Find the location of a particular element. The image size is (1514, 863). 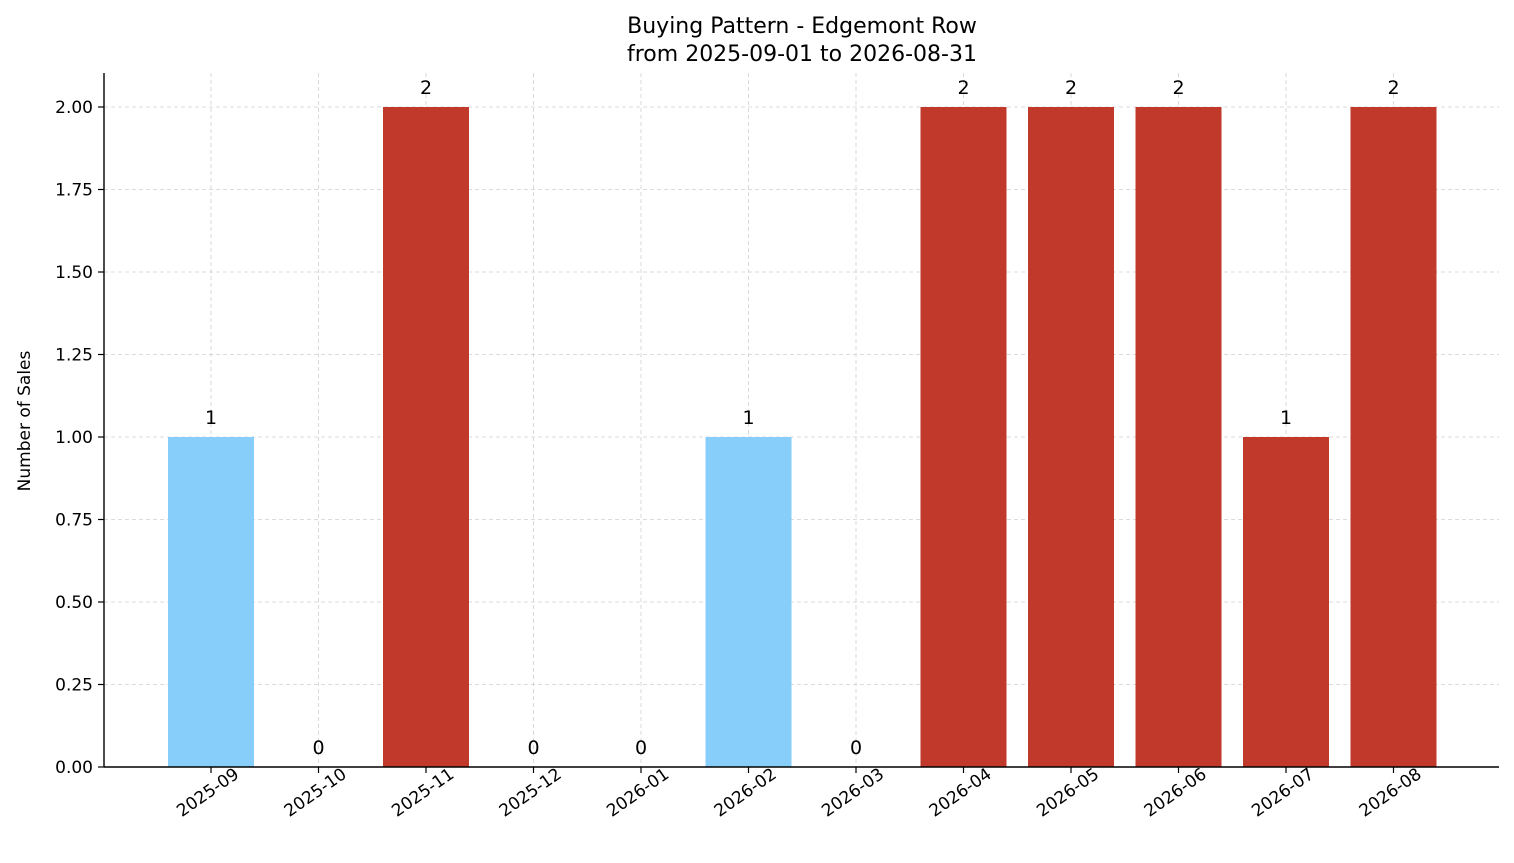

x-tick-label: 2025-10 is located at coordinates (316, 792).